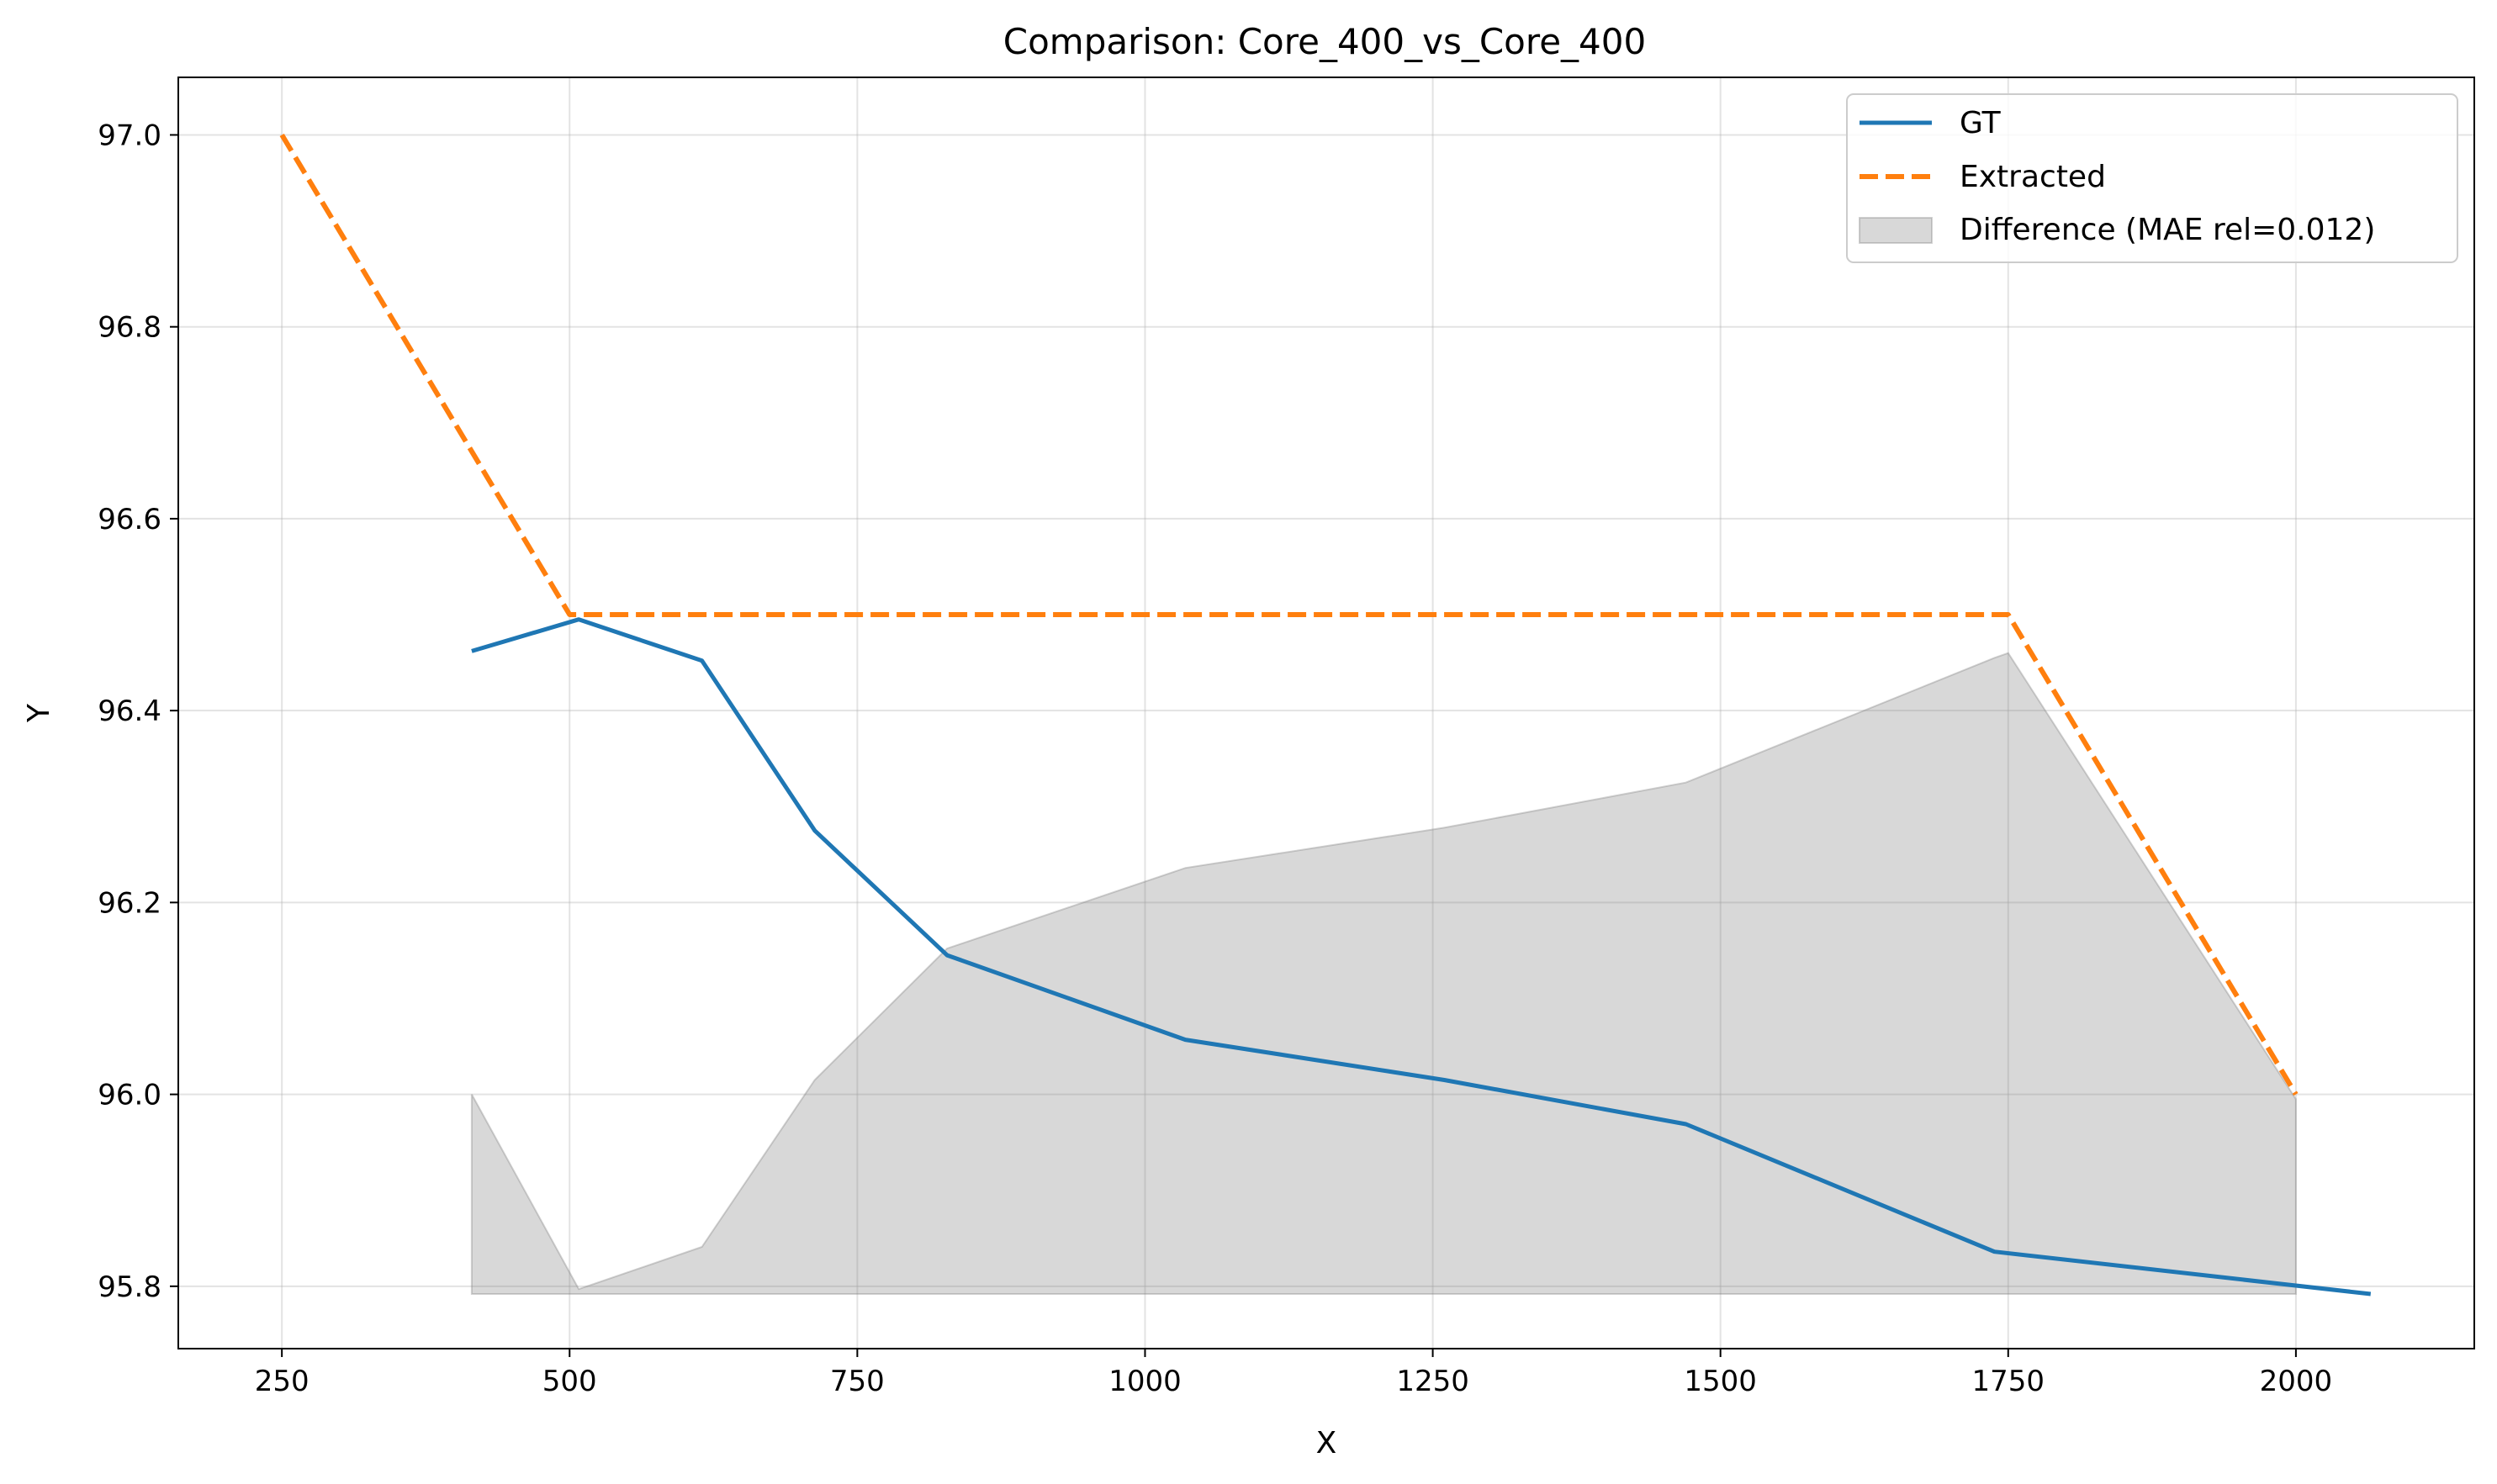 This screenshot has height=1484, width=2497. I want to click on legend: GT Extracted Difference (MAE rel=0.012), so click(2152, 178).